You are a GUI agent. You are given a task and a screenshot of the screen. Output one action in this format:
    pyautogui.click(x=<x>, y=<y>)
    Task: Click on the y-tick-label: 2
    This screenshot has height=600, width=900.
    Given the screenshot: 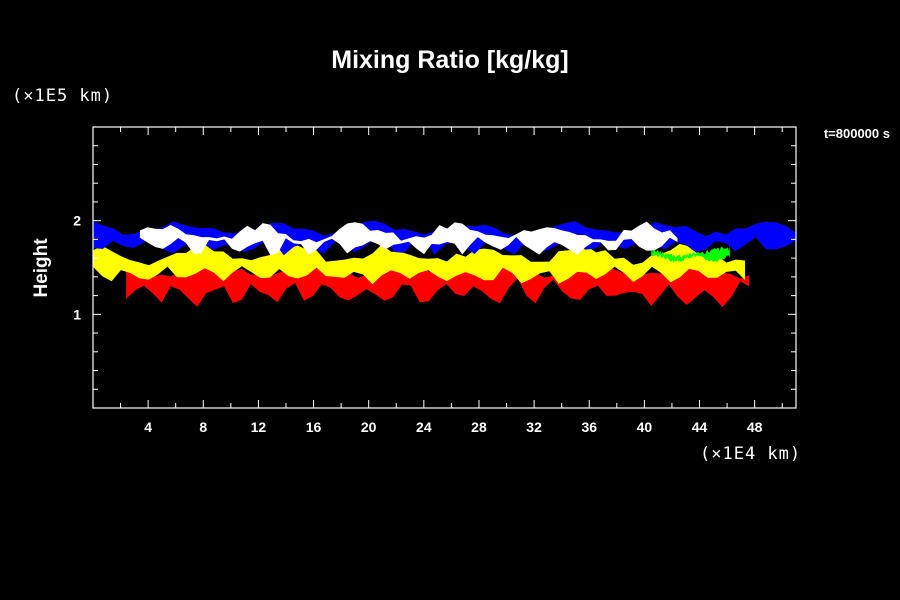 What is the action you would take?
    pyautogui.click(x=77, y=221)
    